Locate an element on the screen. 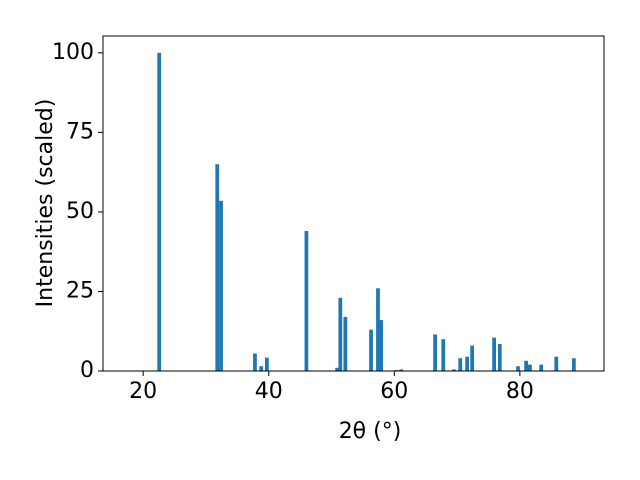  x-tick-label: 20 is located at coordinates (143, 391).